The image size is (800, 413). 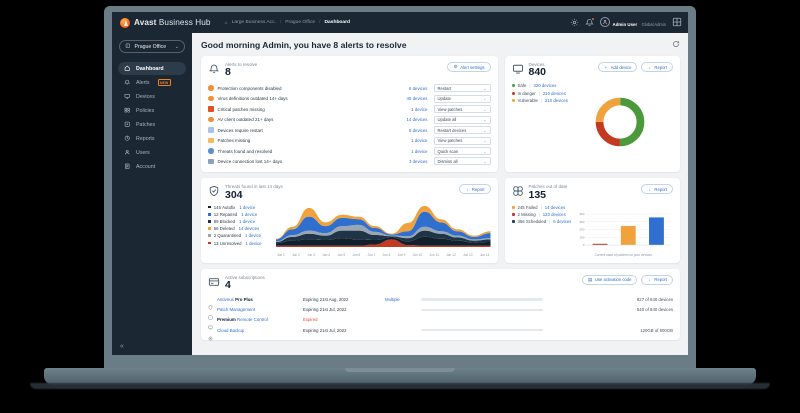 I want to click on alert-action-select: Restart devices ⌄, so click(x=462, y=130).